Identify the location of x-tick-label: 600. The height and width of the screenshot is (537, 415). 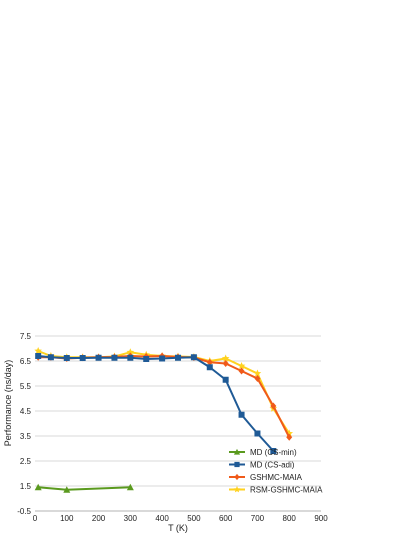
(226, 518).